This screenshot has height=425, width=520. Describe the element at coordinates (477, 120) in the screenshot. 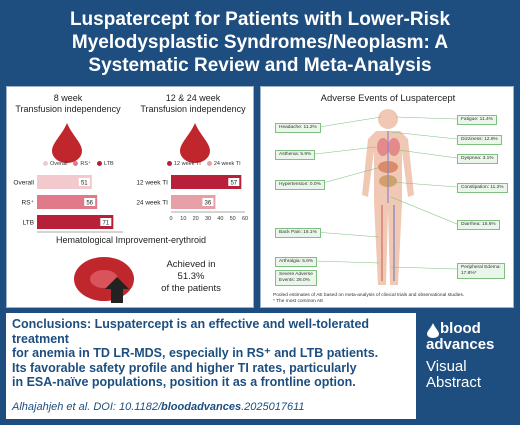

I see `ae-box-fatigue: Fatigue: 11.4%` at that location.